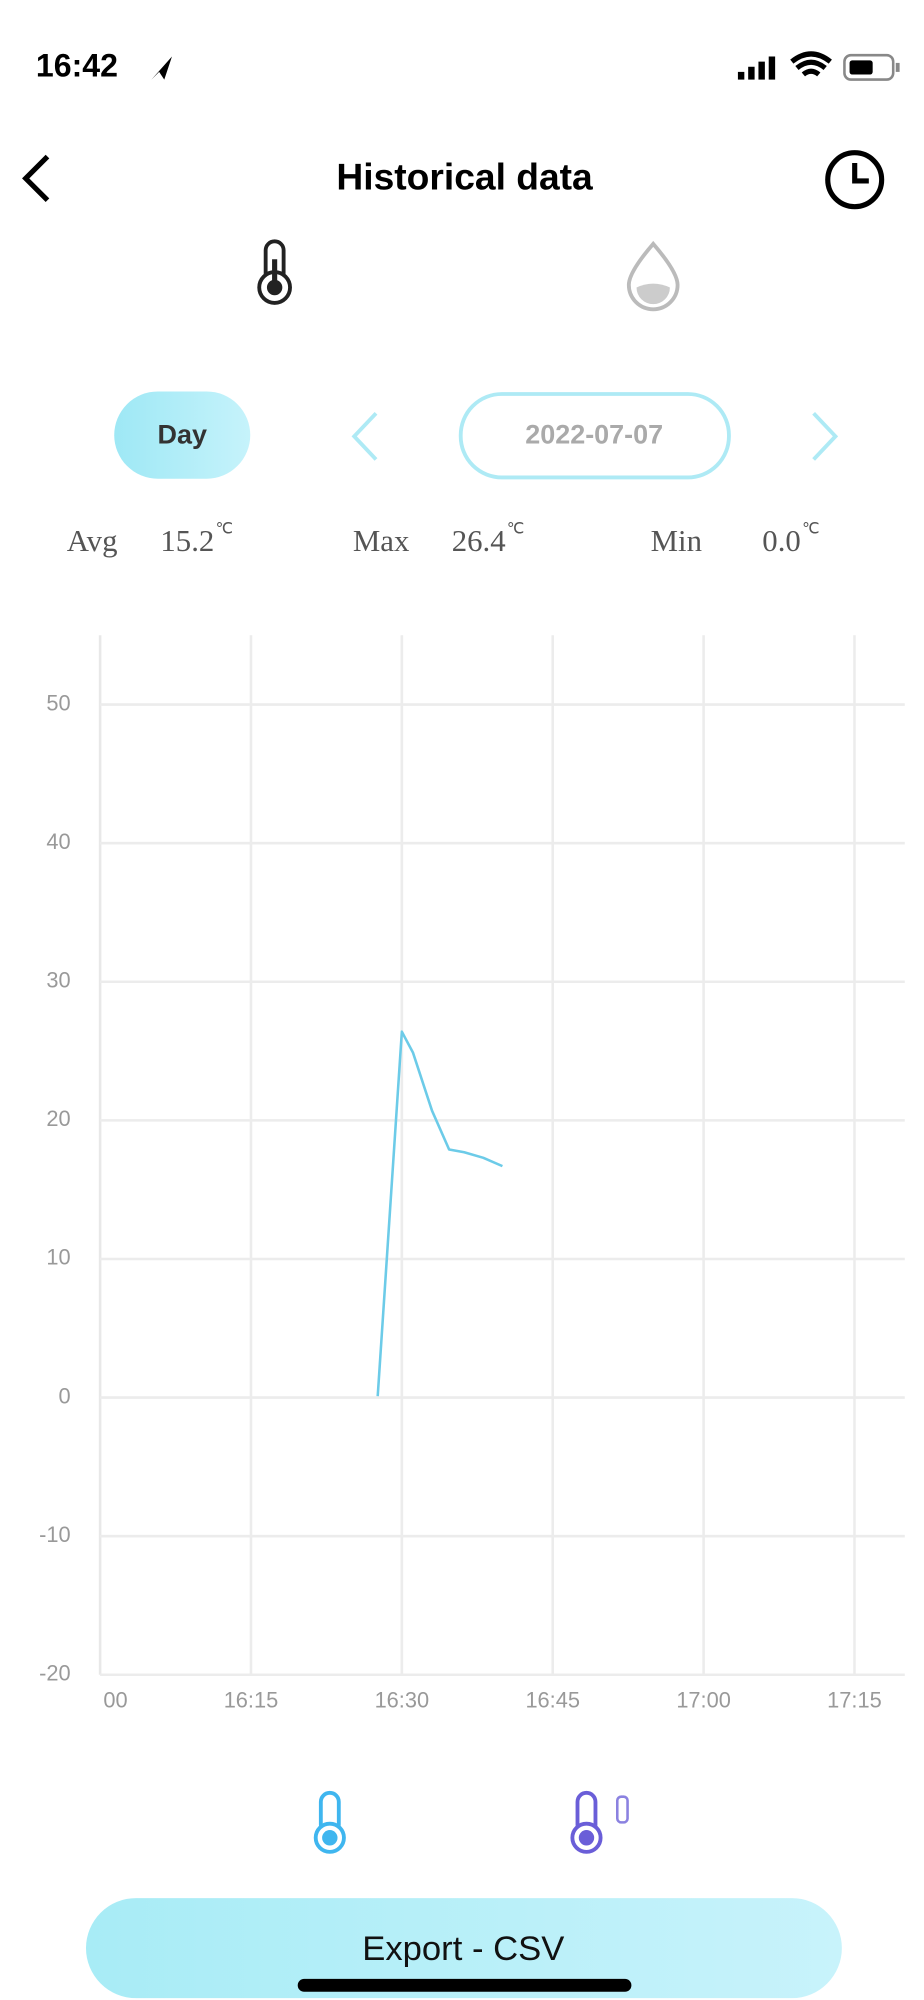 The image size is (924, 2000). I want to click on stat-label: Min, so click(676, 541).